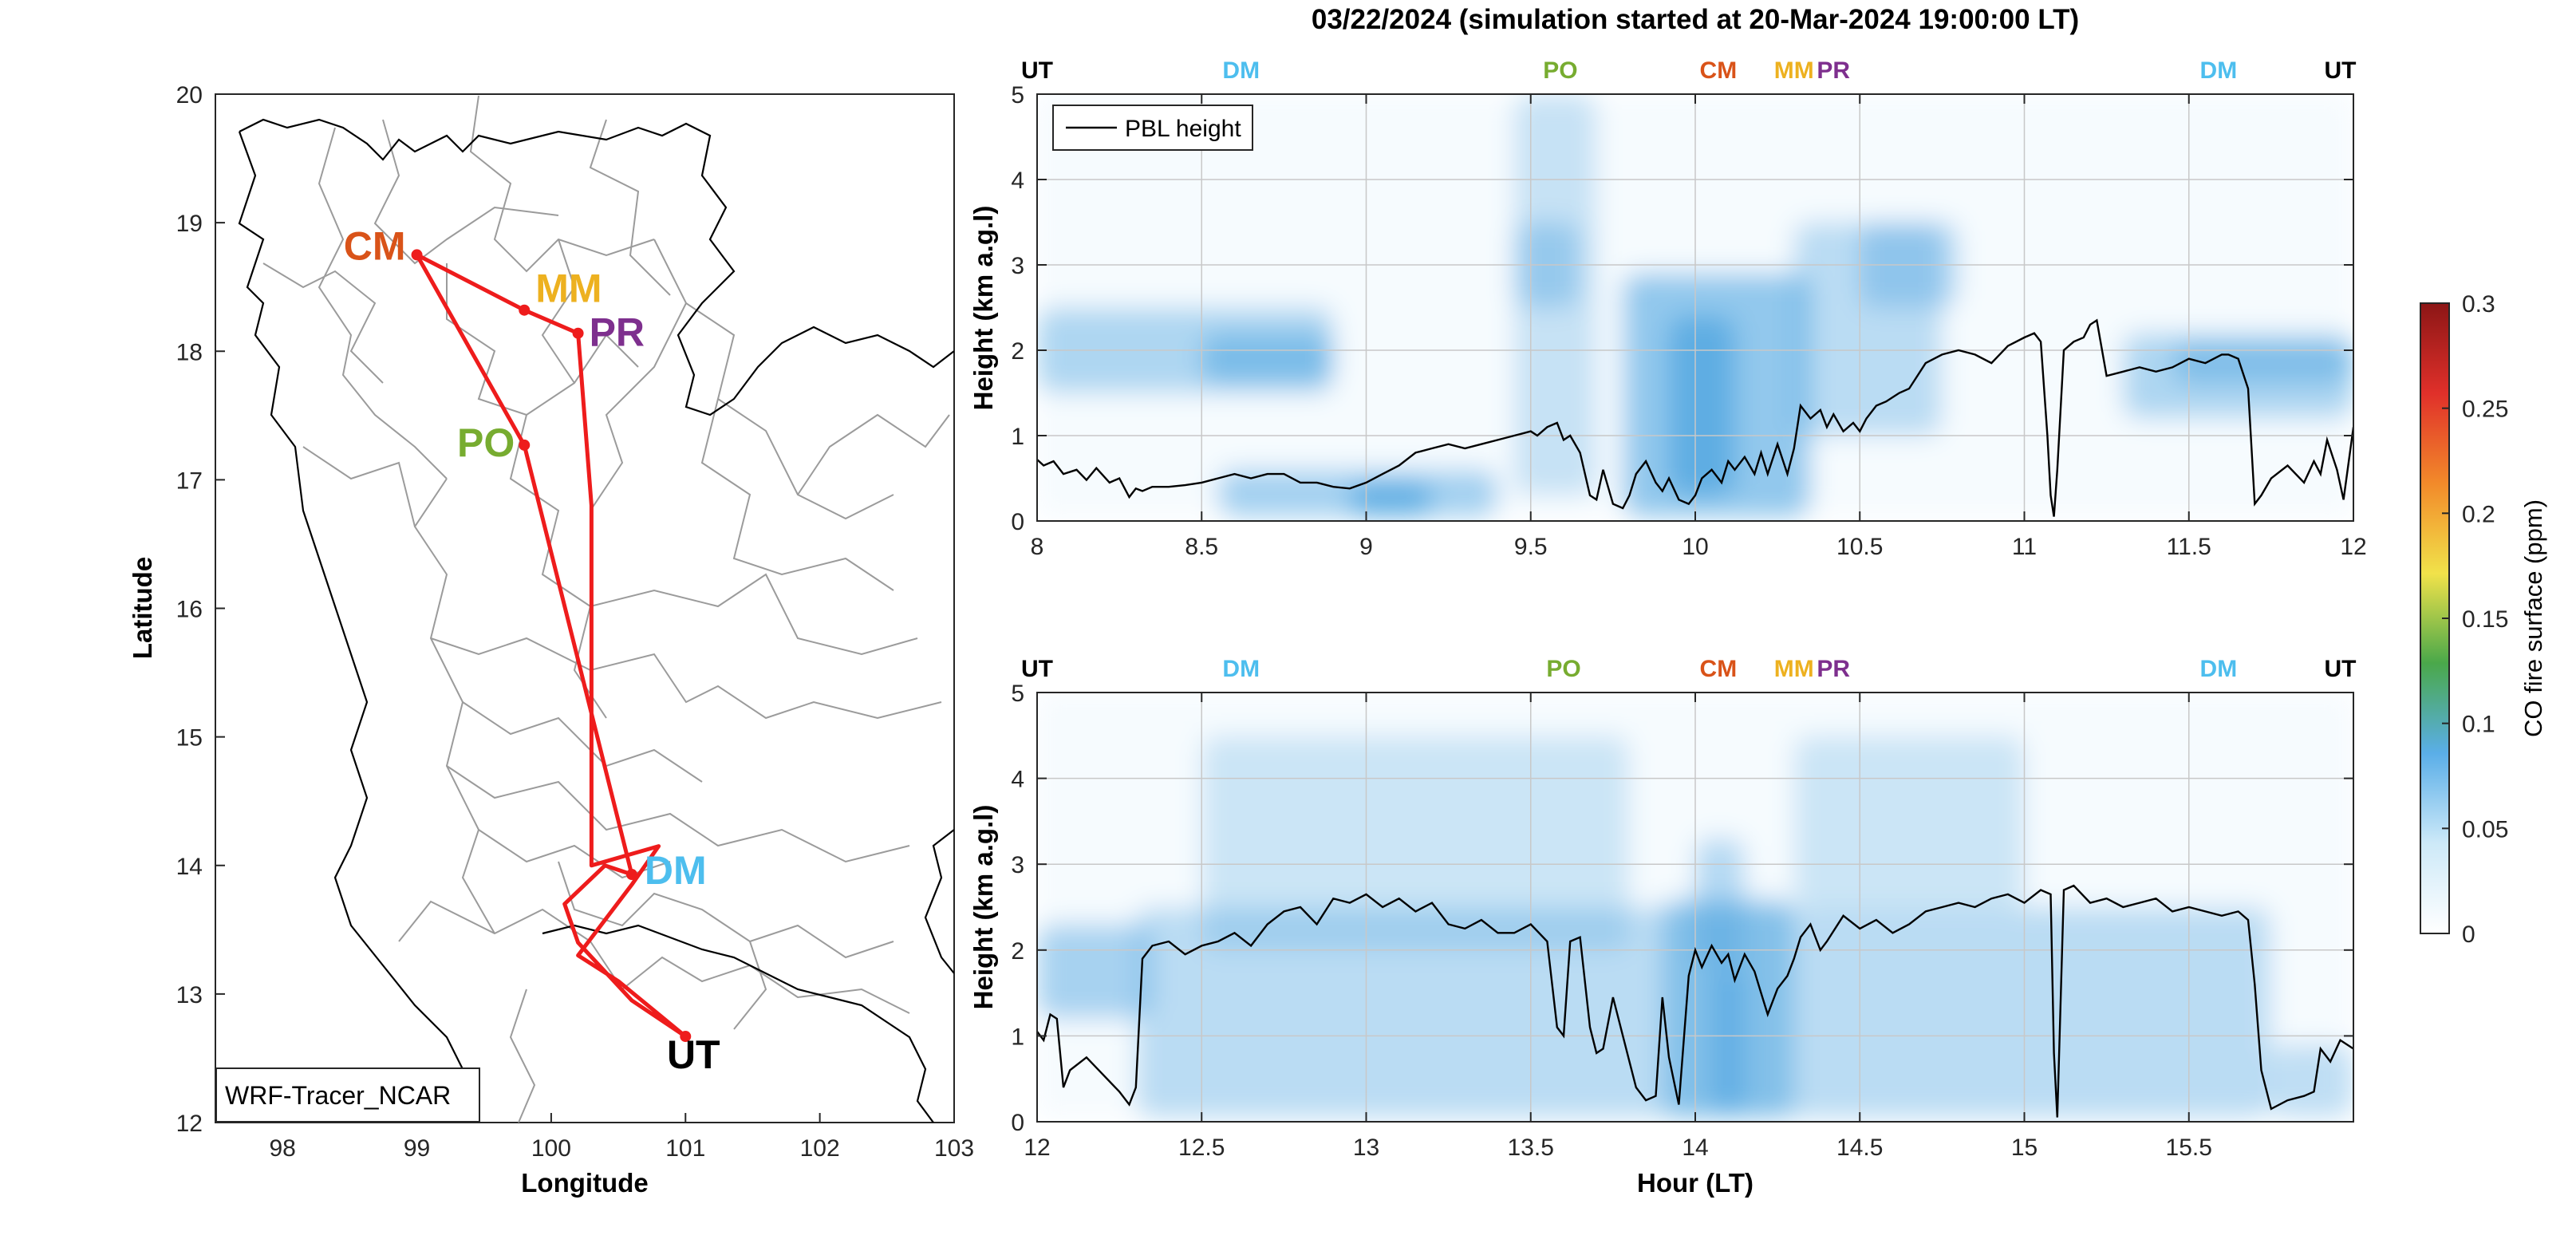 The width and height of the screenshot is (2576, 1247). Describe the element at coordinates (1202, 547) in the screenshot. I see `x-tick-label: 8.5` at that location.